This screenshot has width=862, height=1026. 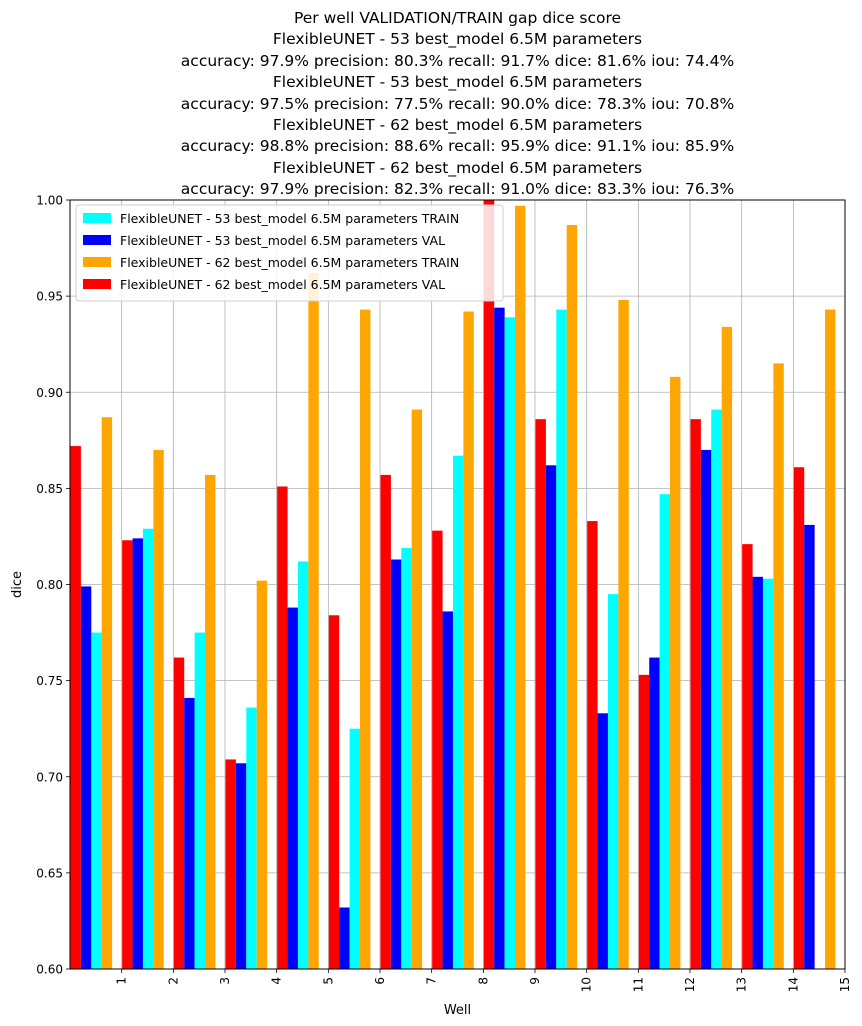 I want to click on y-tick-label: 0.70, so click(x=49, y=777).